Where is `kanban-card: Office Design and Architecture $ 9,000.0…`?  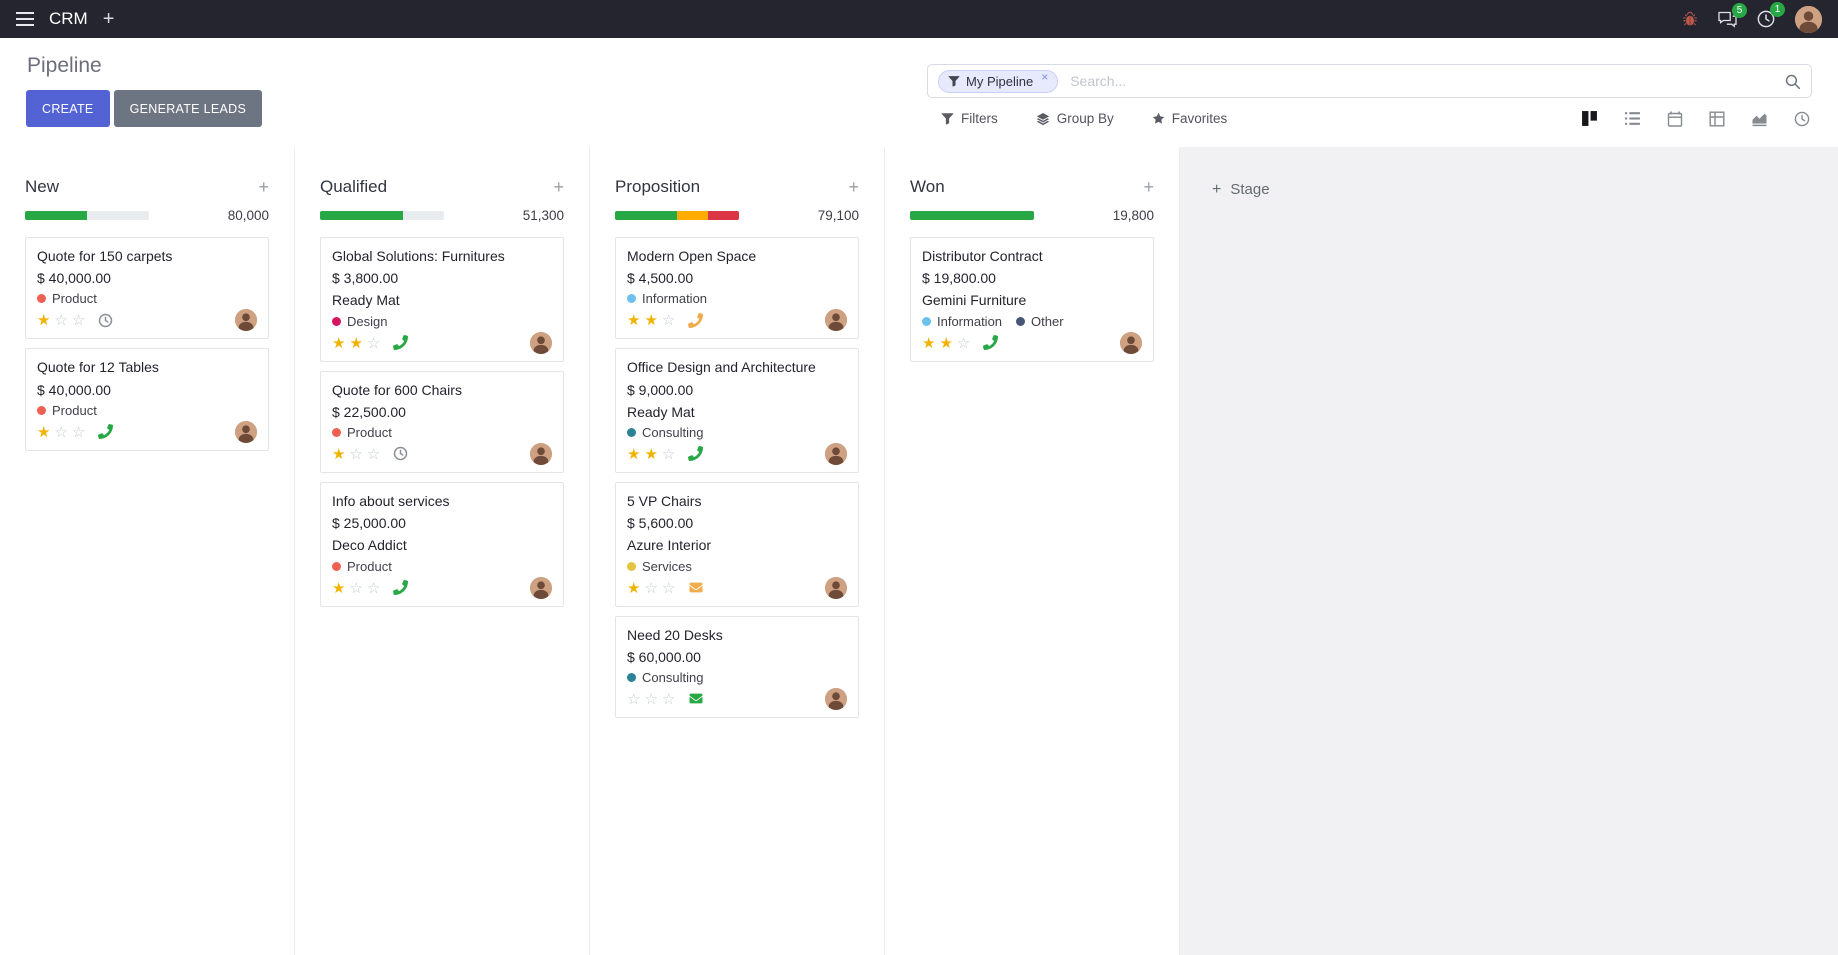
kanban-card: Office Design and Architecture $ 9,000.0… is located at coordinates (737, 410).